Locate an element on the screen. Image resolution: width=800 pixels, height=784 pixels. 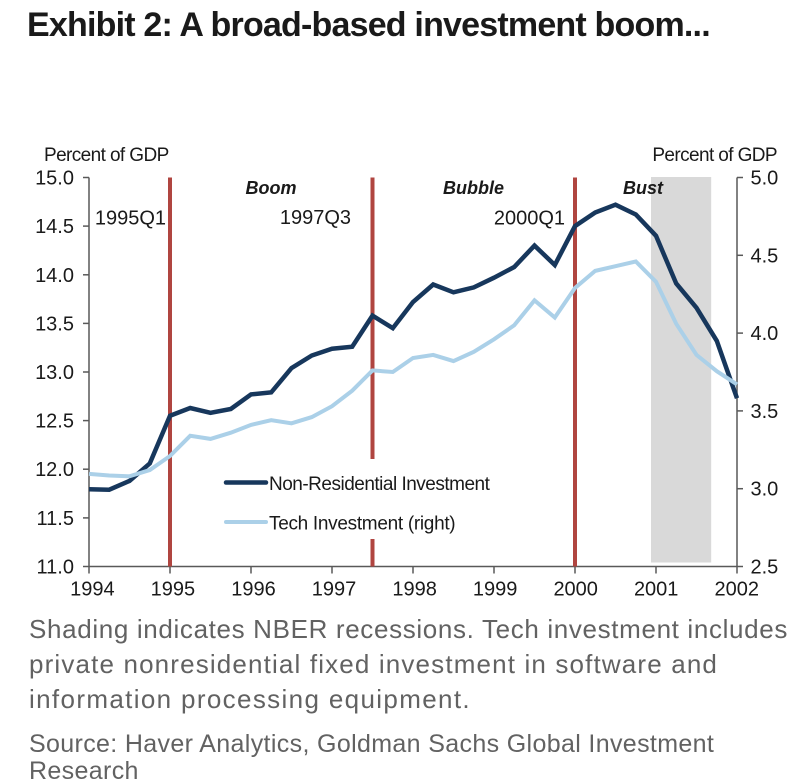
svg-text: 3.5 is located at coordinates (765, 412).